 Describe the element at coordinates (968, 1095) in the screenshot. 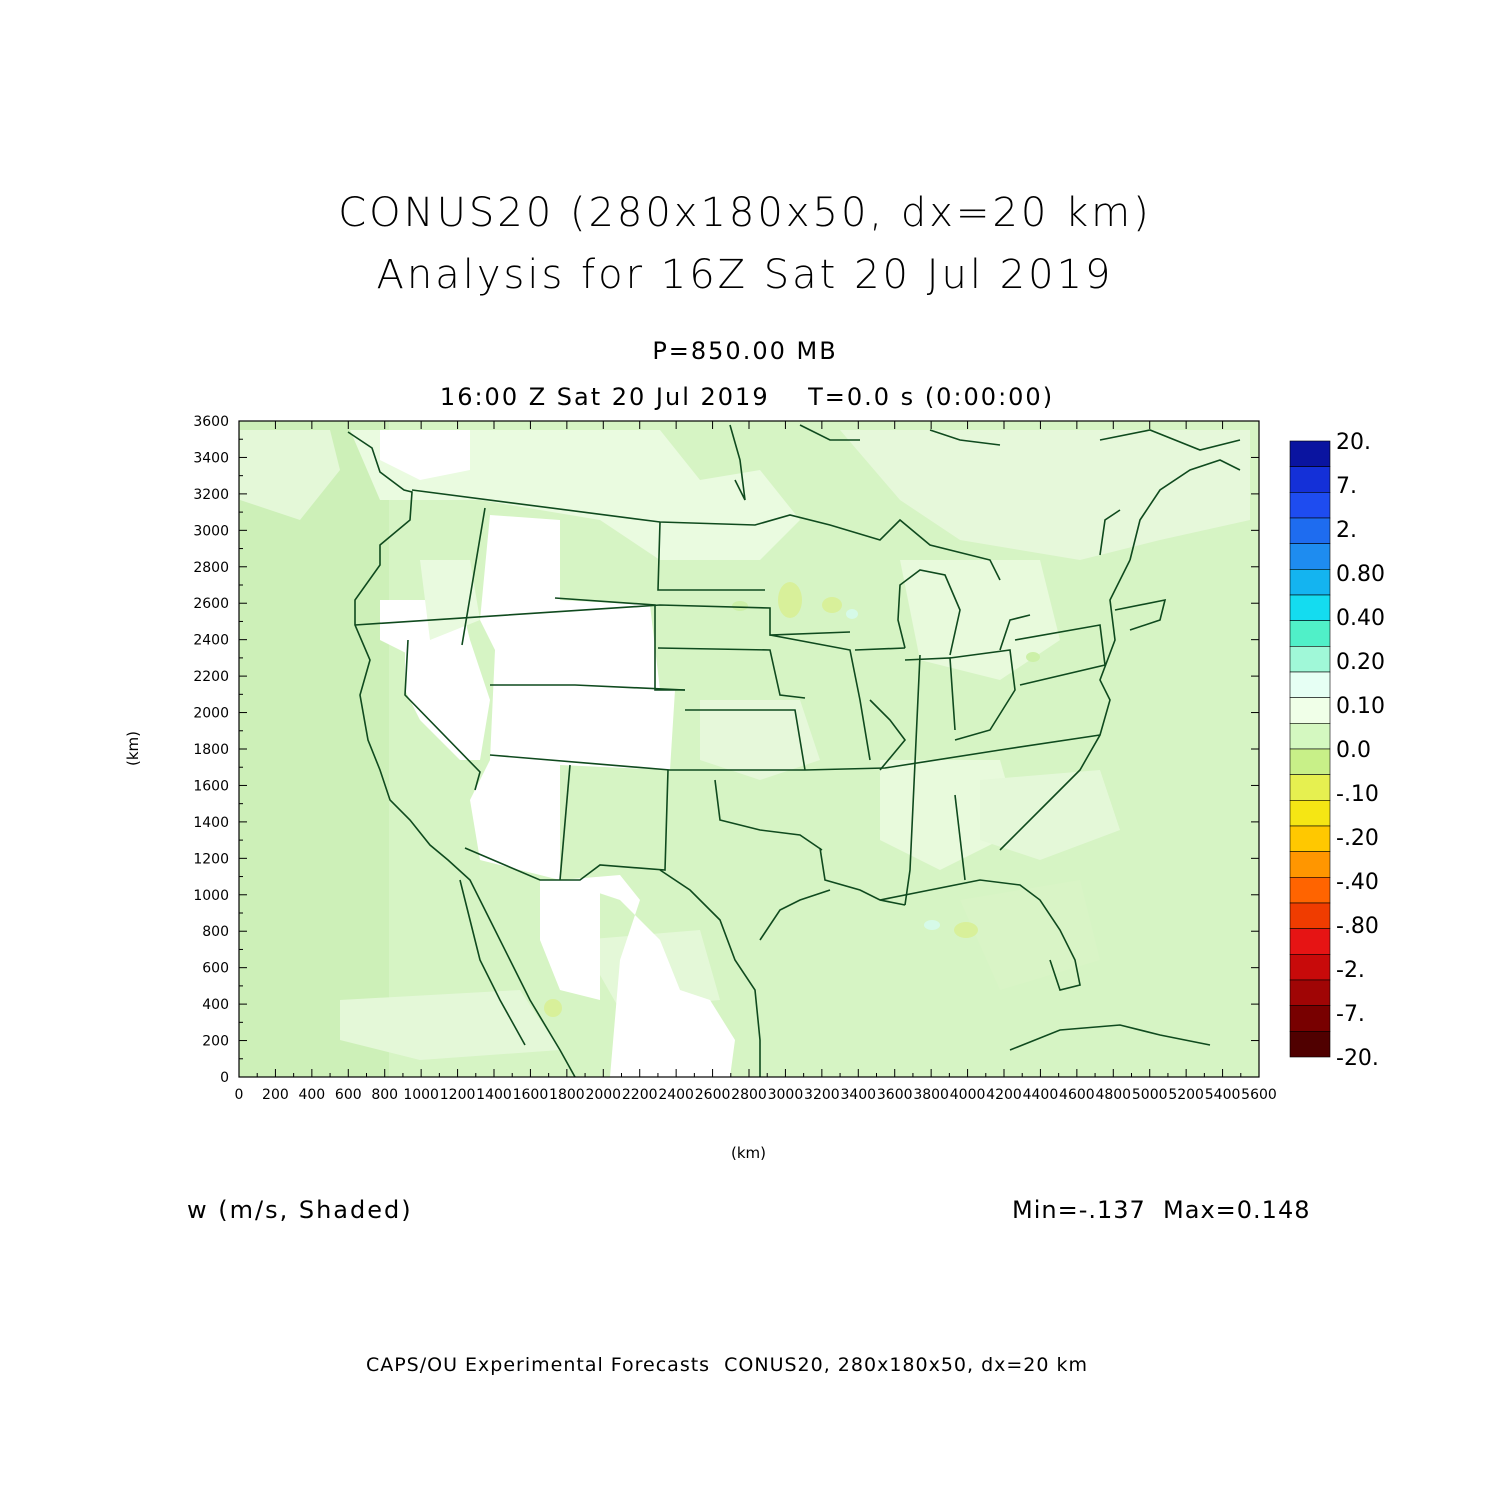

I see `x-tick-label: 4000` at that location.